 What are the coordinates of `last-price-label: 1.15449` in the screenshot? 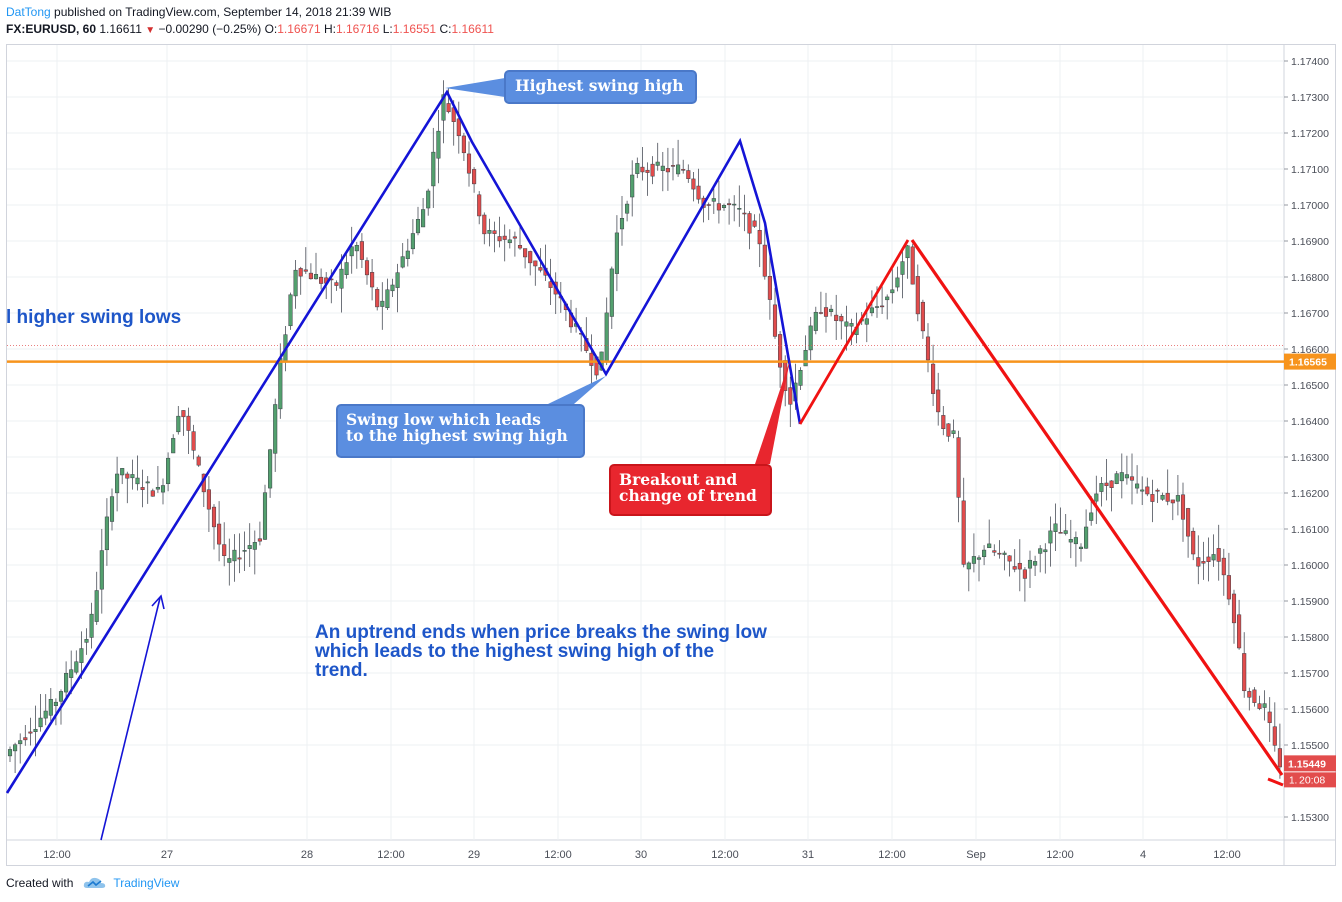 It's located at (1307, 764).